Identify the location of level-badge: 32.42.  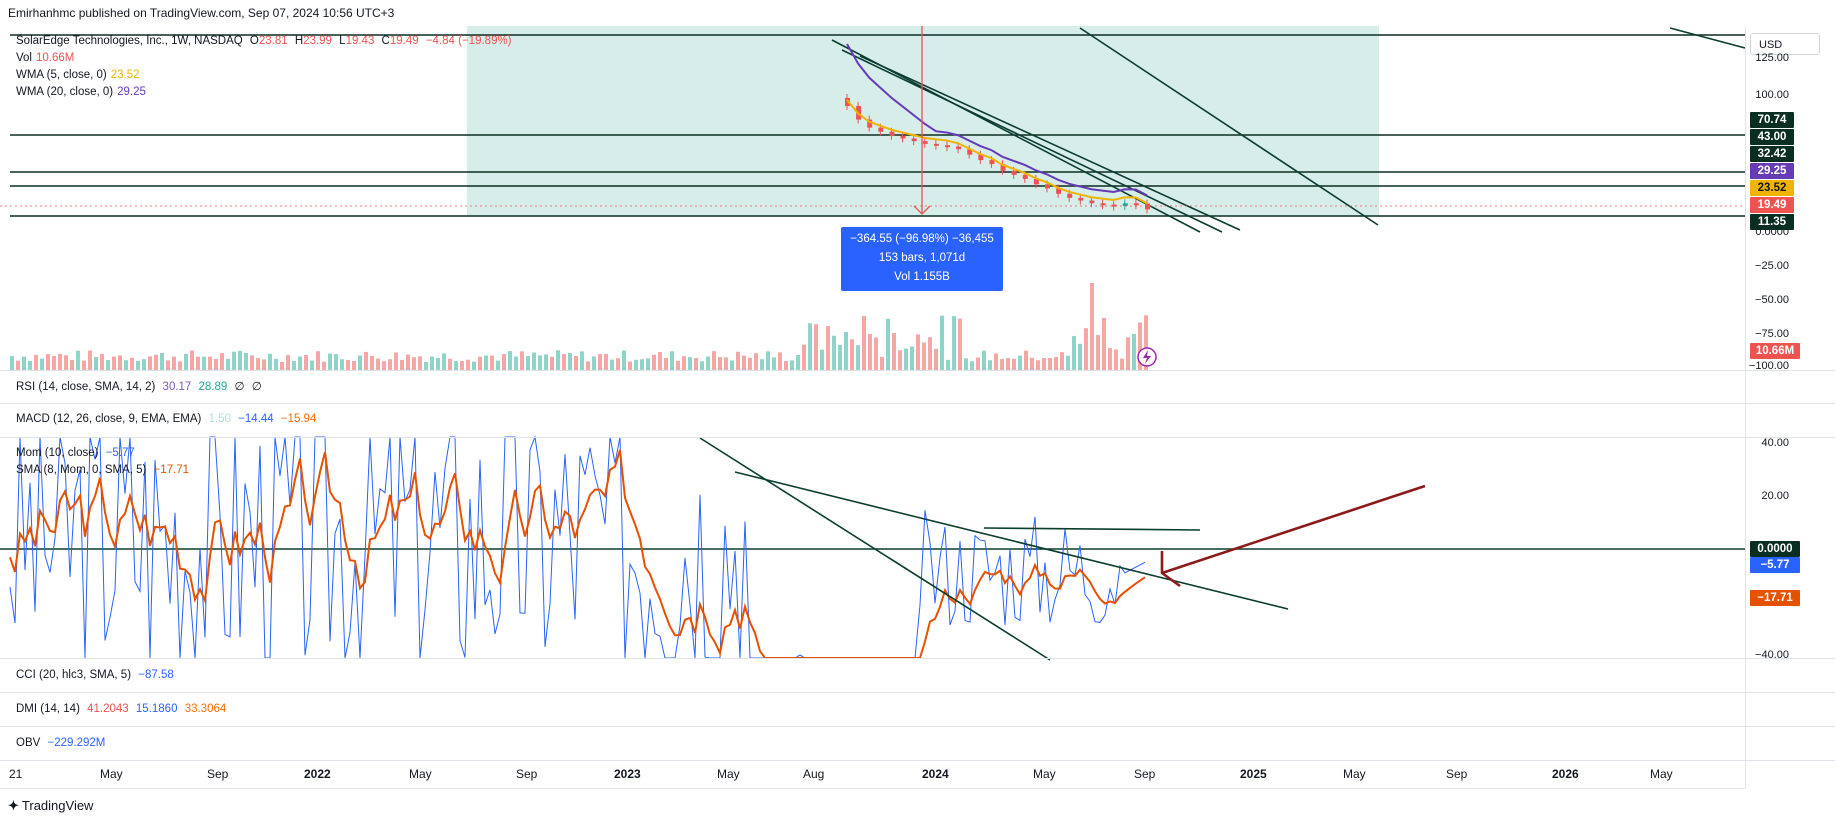
(1772, 154).